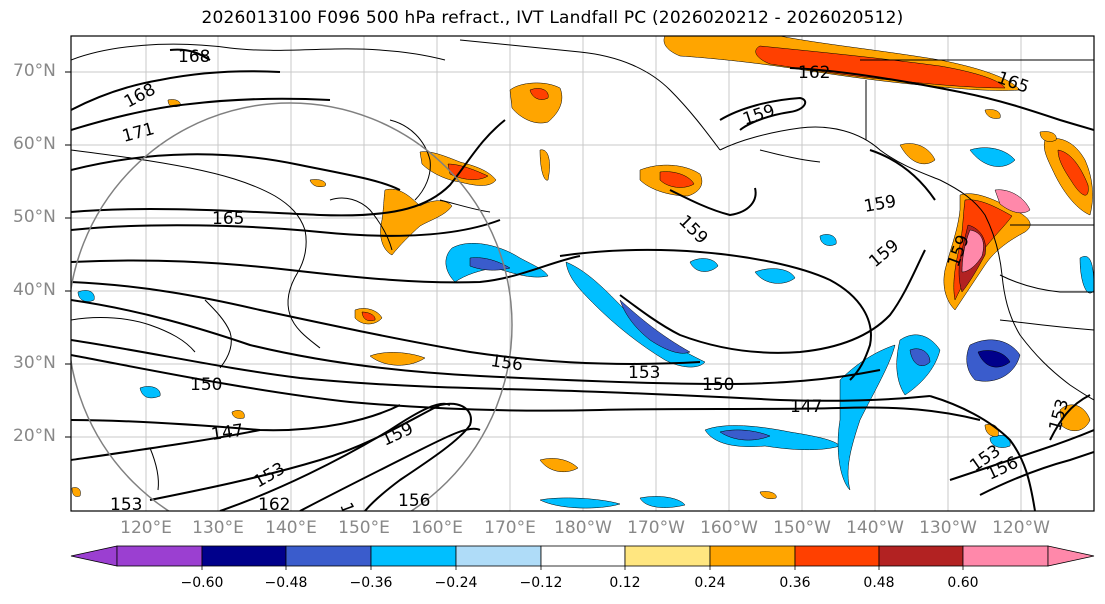  Describe the element at coordinates (795, 583) in the screenshot. I see `colorbar-tick-label: 0.36` at that location.